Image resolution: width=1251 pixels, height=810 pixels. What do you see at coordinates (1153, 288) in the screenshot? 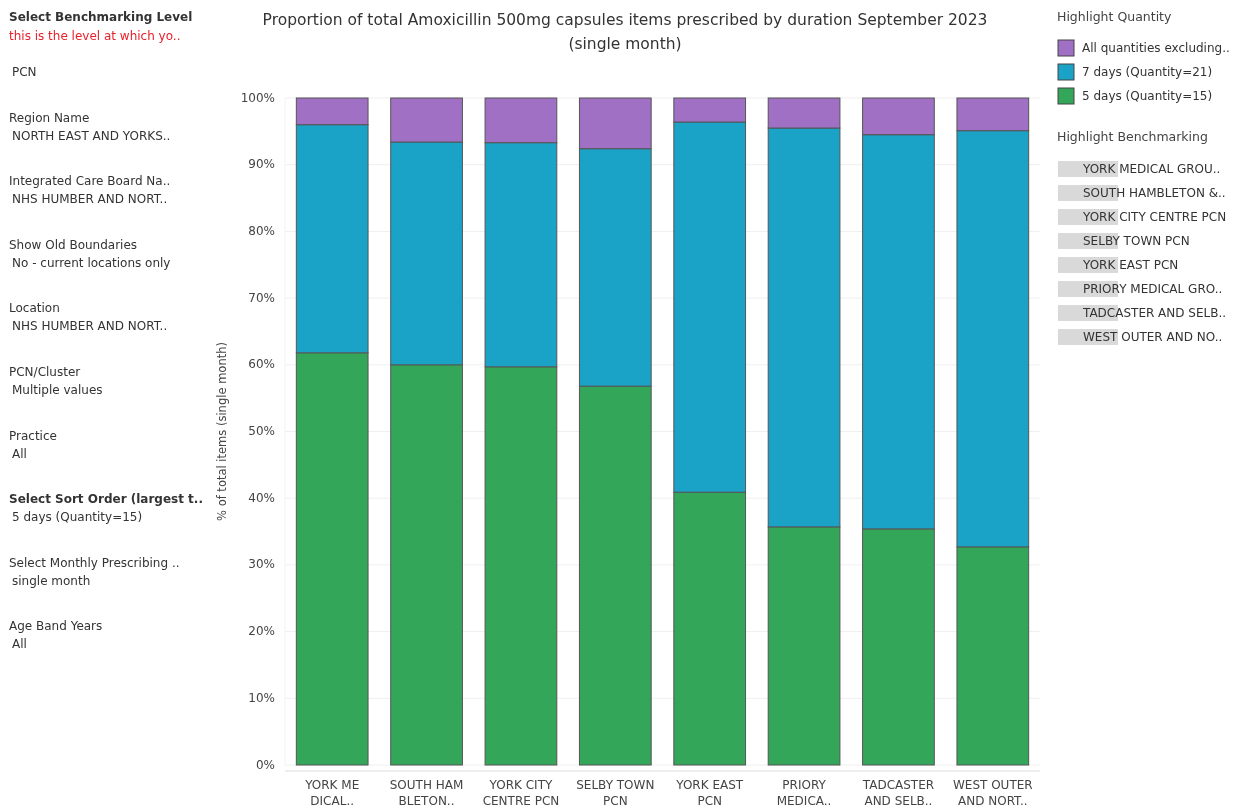
I see `text: PRIORY MEDICAL GRO..` at bounding box center [1153, 288].